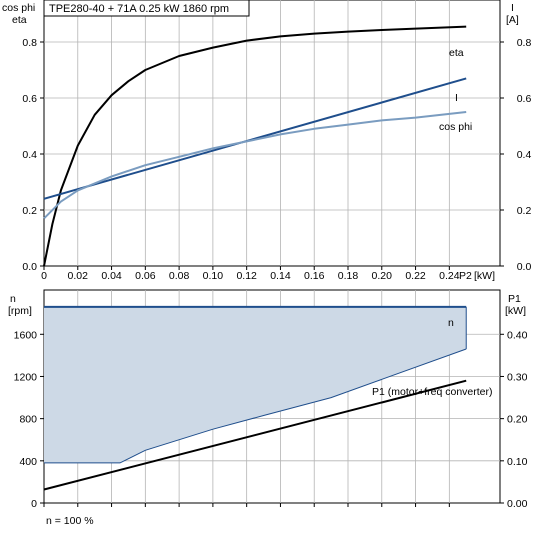 The image size is (533, 538). I want to click on series-label-eta: eta, so click(456, 53).